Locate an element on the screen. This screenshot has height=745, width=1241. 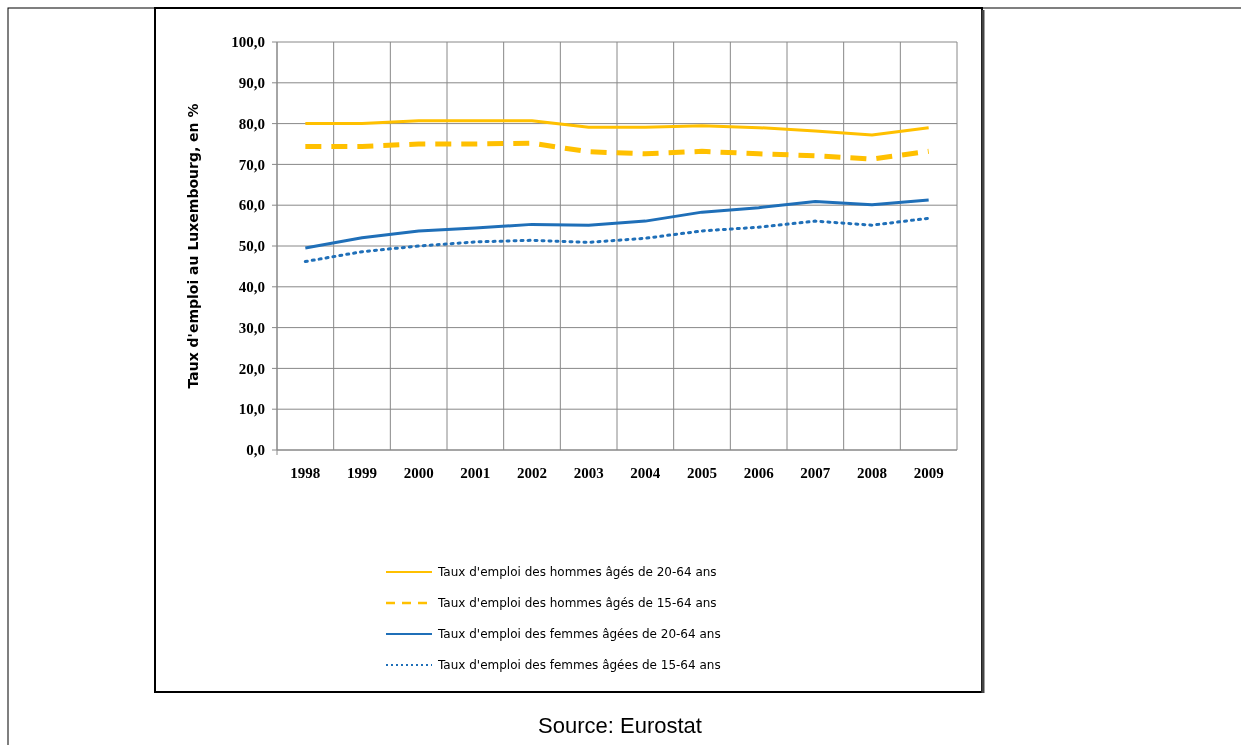
x-tick-label: 2009 is located at coordinates (928, 473).